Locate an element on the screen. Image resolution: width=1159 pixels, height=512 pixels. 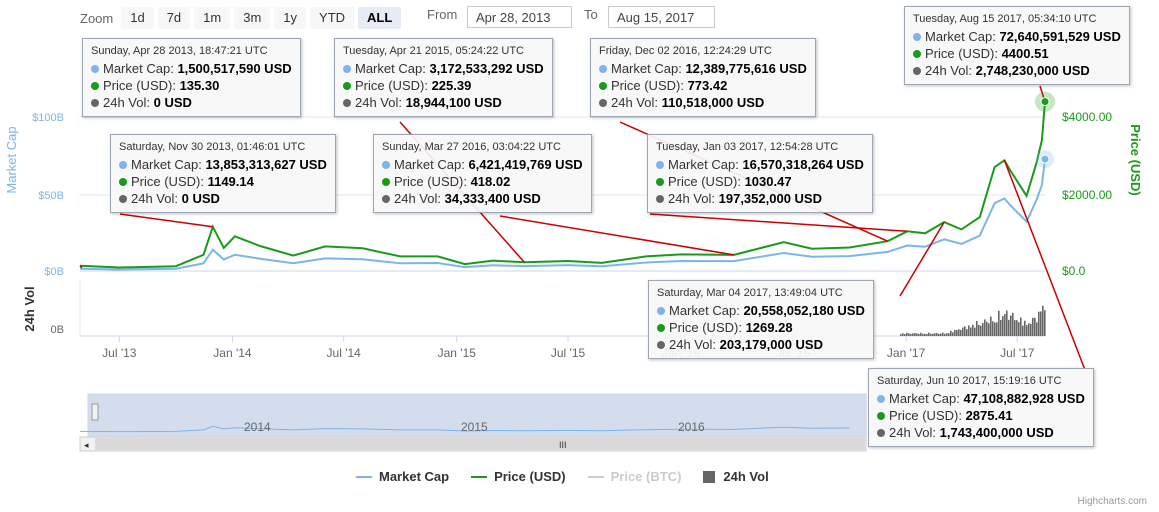
from-date-input: Apr 28, 2013 is located at coordinates (519, 17).